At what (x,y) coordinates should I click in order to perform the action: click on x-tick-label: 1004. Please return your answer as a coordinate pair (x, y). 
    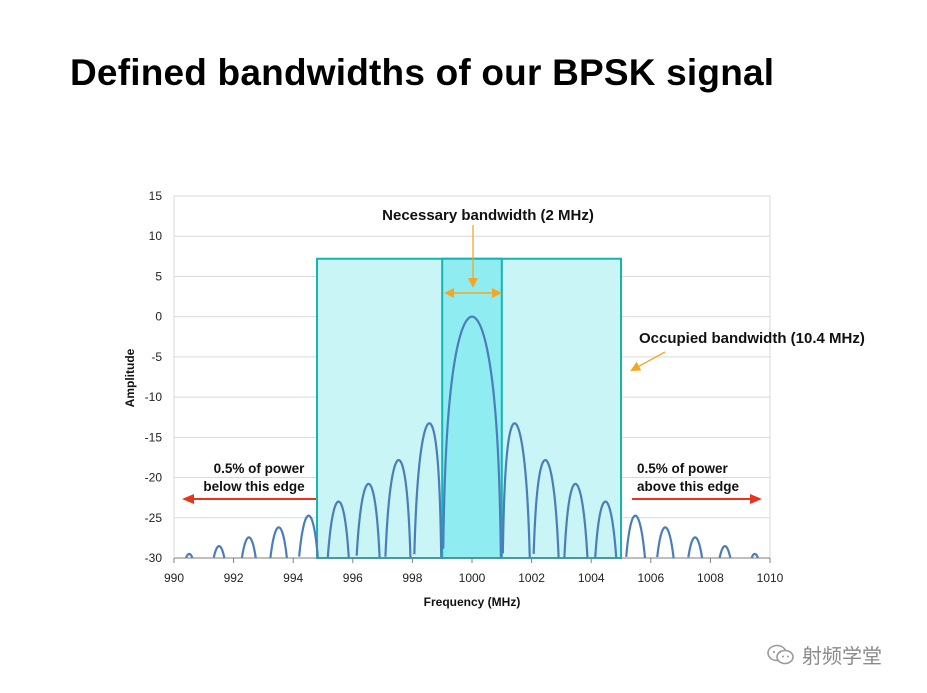
    Looking at the image, I should click on (591, 578).